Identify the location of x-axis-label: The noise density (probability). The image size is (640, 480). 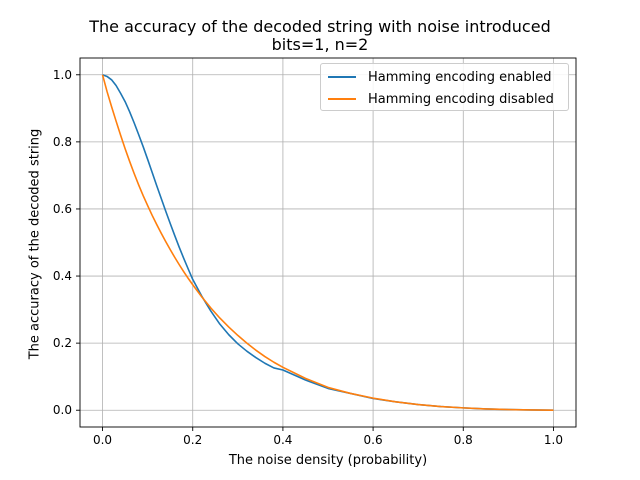
(328, 460).